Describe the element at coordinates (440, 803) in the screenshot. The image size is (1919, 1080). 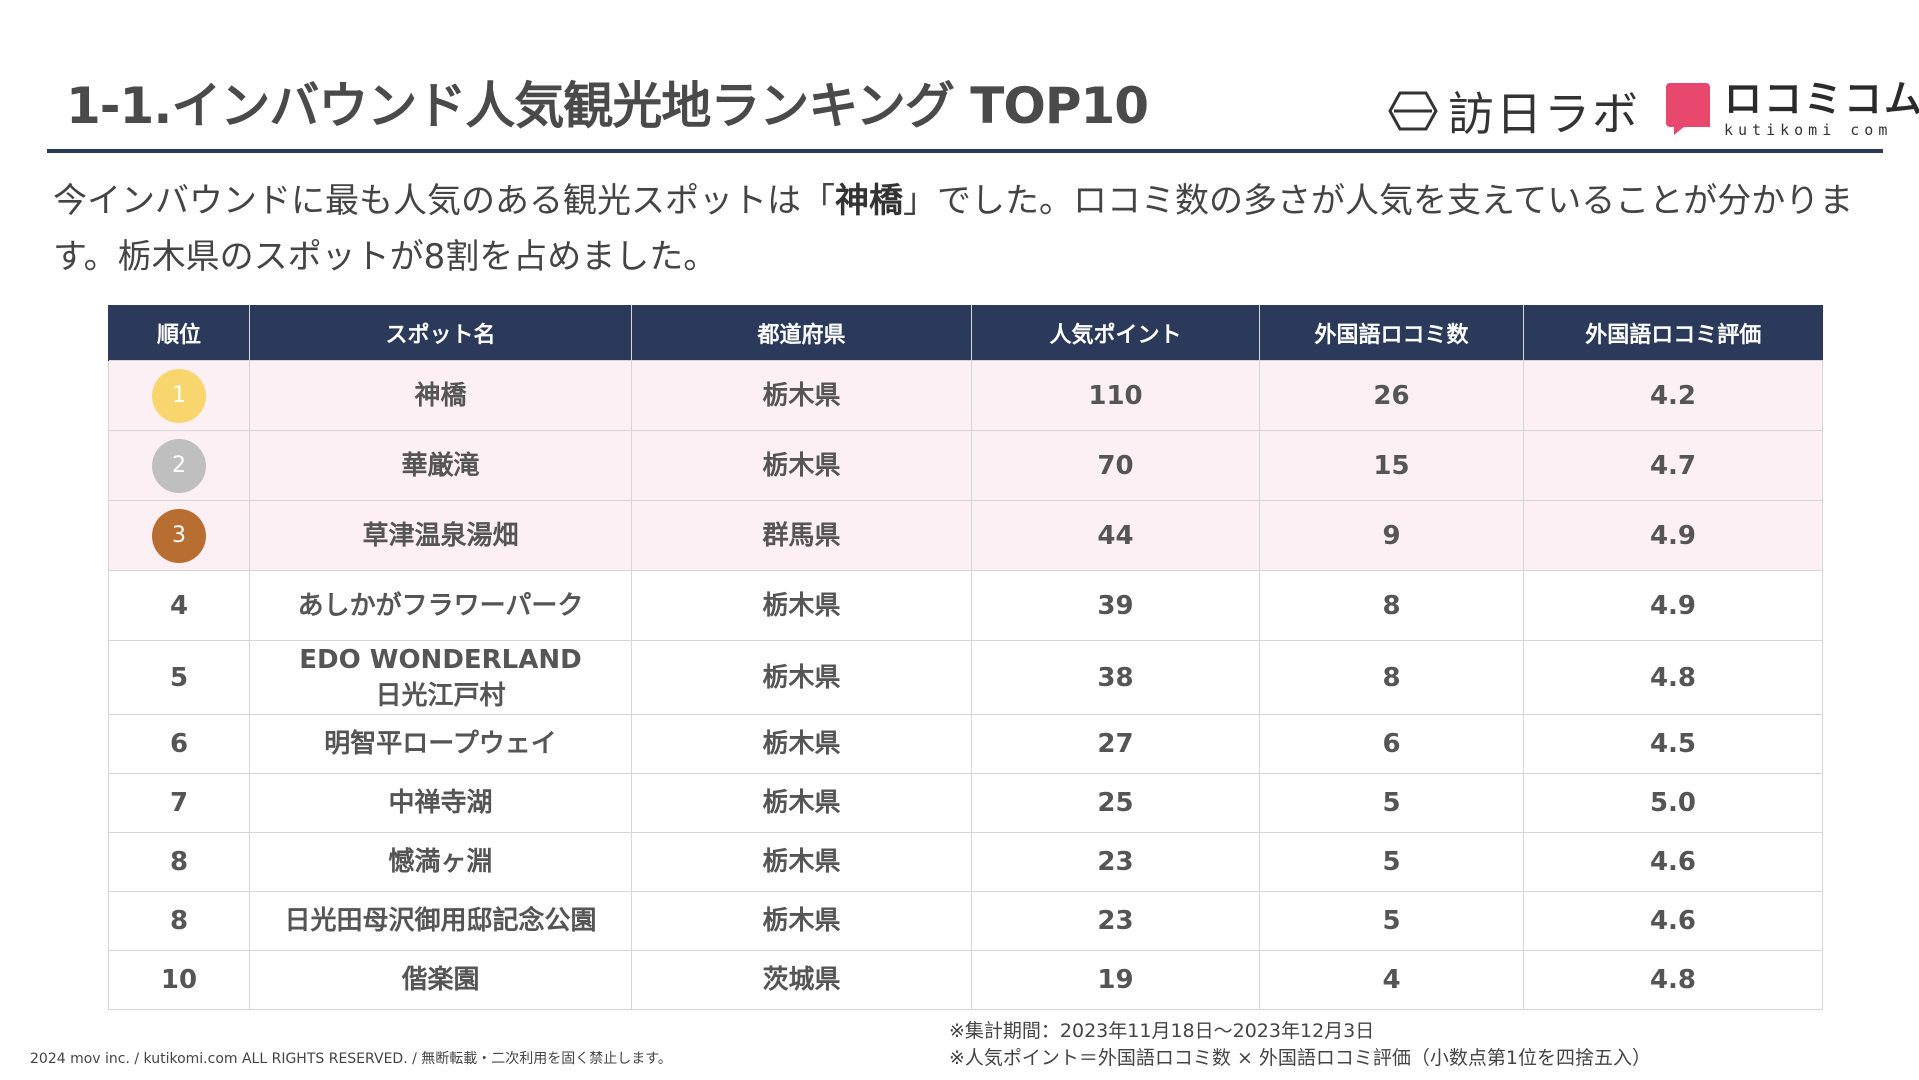
I see `spot-name-cell: 中禅寺湖` at that location.